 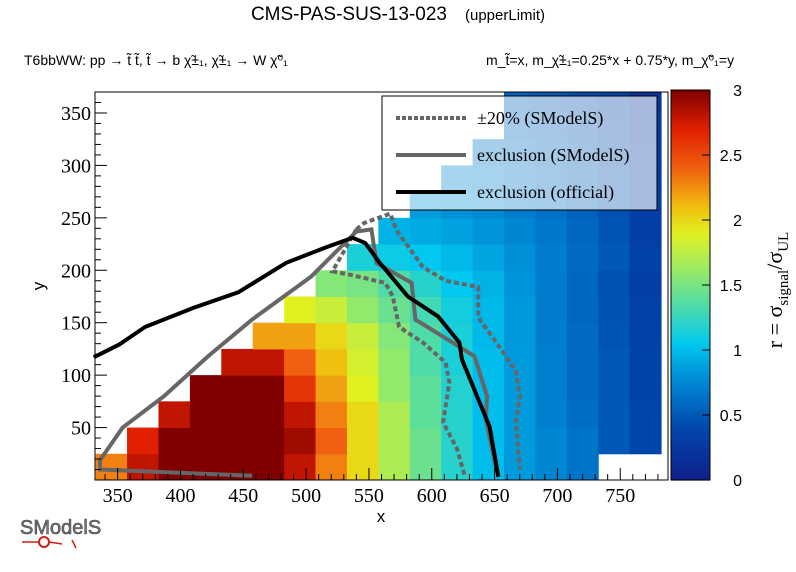 I want to click on logo-decoration, so click(x=49, y=544).